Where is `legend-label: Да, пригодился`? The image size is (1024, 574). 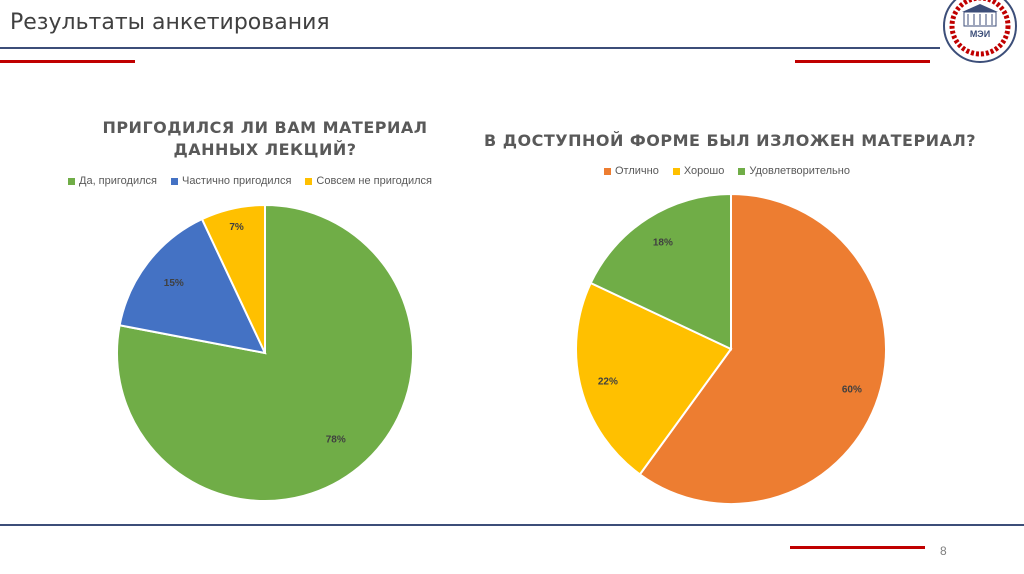 legend-label: Да, пригодился is located at coordinates (118, 181).